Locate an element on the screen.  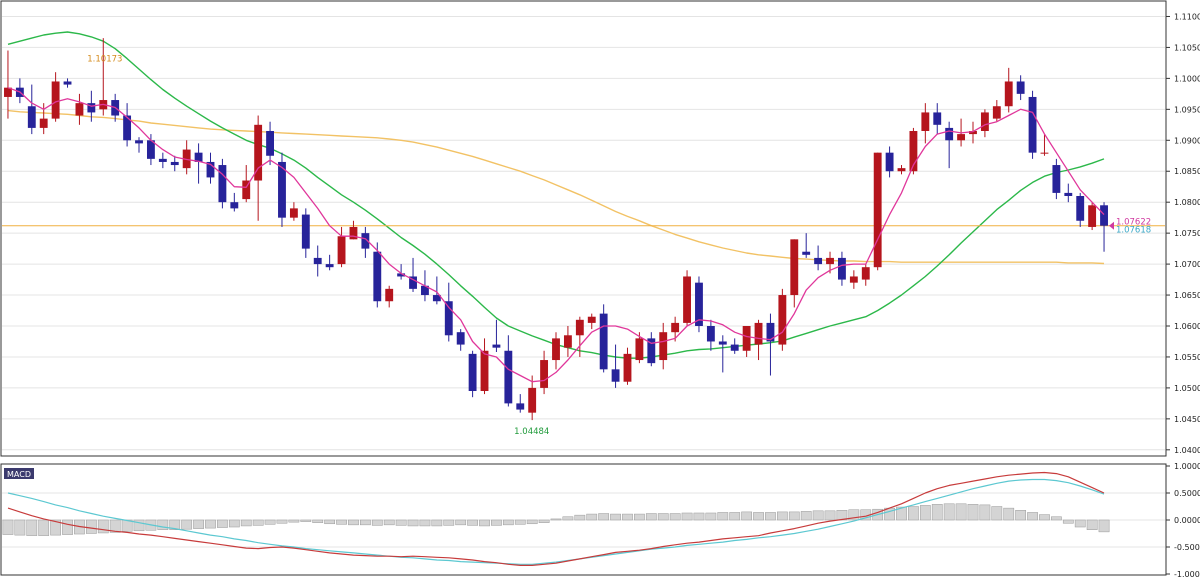
price-tick-label: 1.06000 is located at coordinates (1187, 326).